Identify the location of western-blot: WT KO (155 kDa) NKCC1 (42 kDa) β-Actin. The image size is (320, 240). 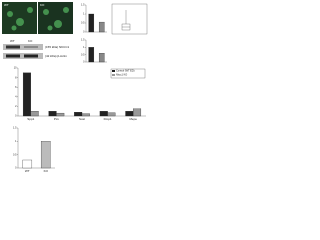
(36, 49).